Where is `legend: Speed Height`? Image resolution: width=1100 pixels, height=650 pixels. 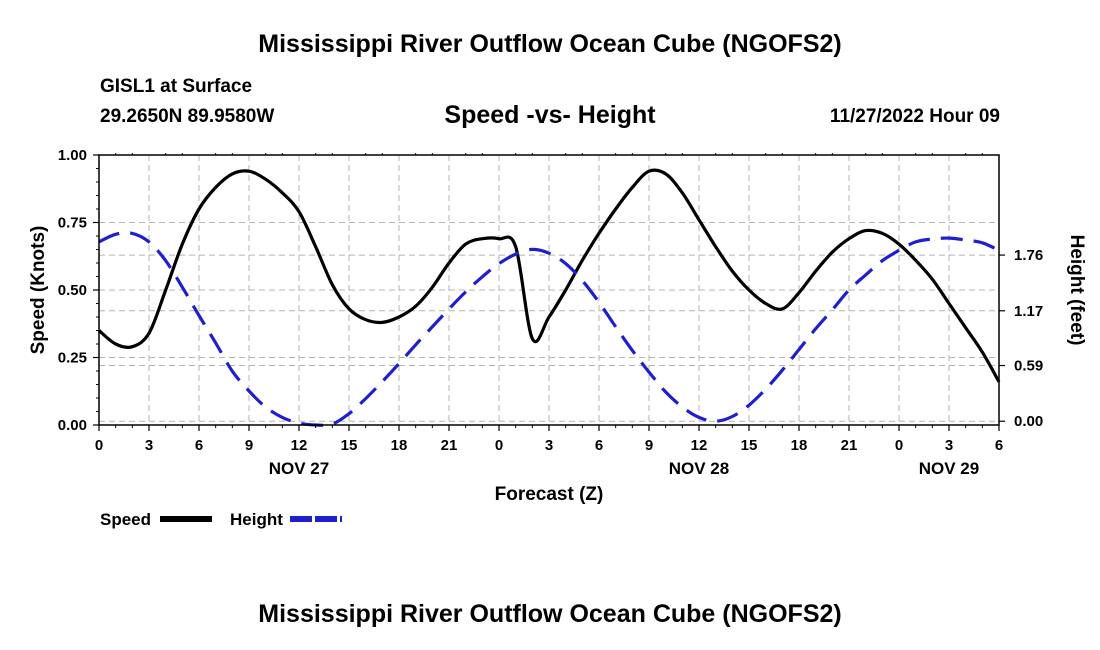 legend: Speed Height is located at coordinates (221, 519).